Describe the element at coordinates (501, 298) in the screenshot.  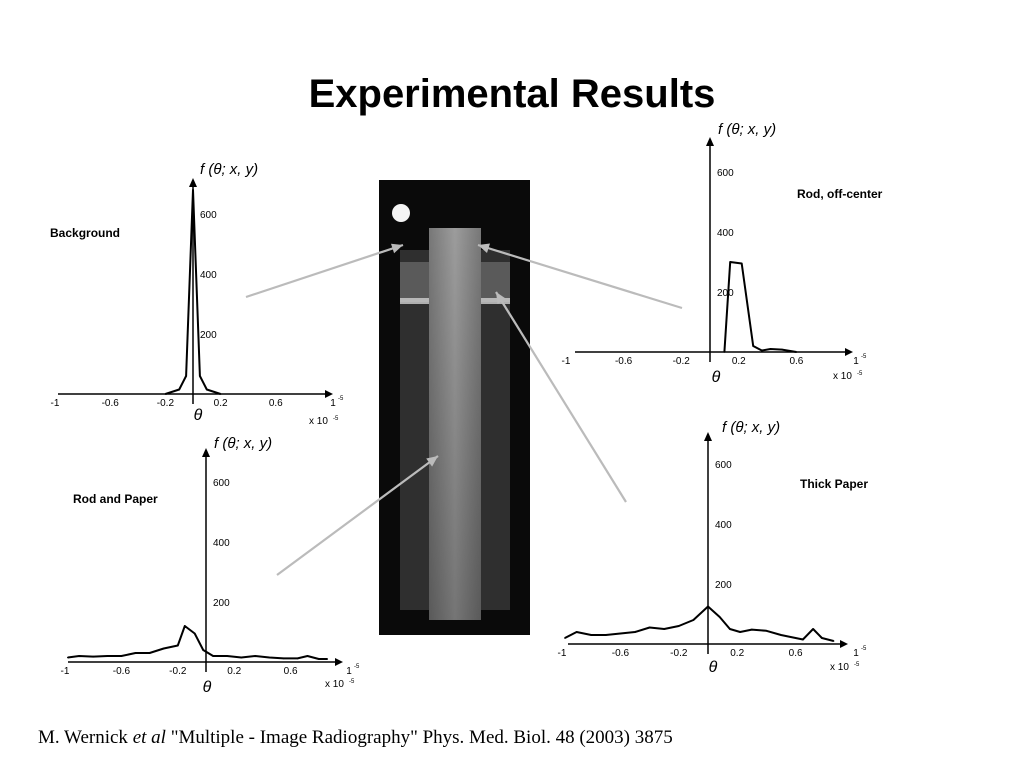
I see `connector-arrowhead` at that location.